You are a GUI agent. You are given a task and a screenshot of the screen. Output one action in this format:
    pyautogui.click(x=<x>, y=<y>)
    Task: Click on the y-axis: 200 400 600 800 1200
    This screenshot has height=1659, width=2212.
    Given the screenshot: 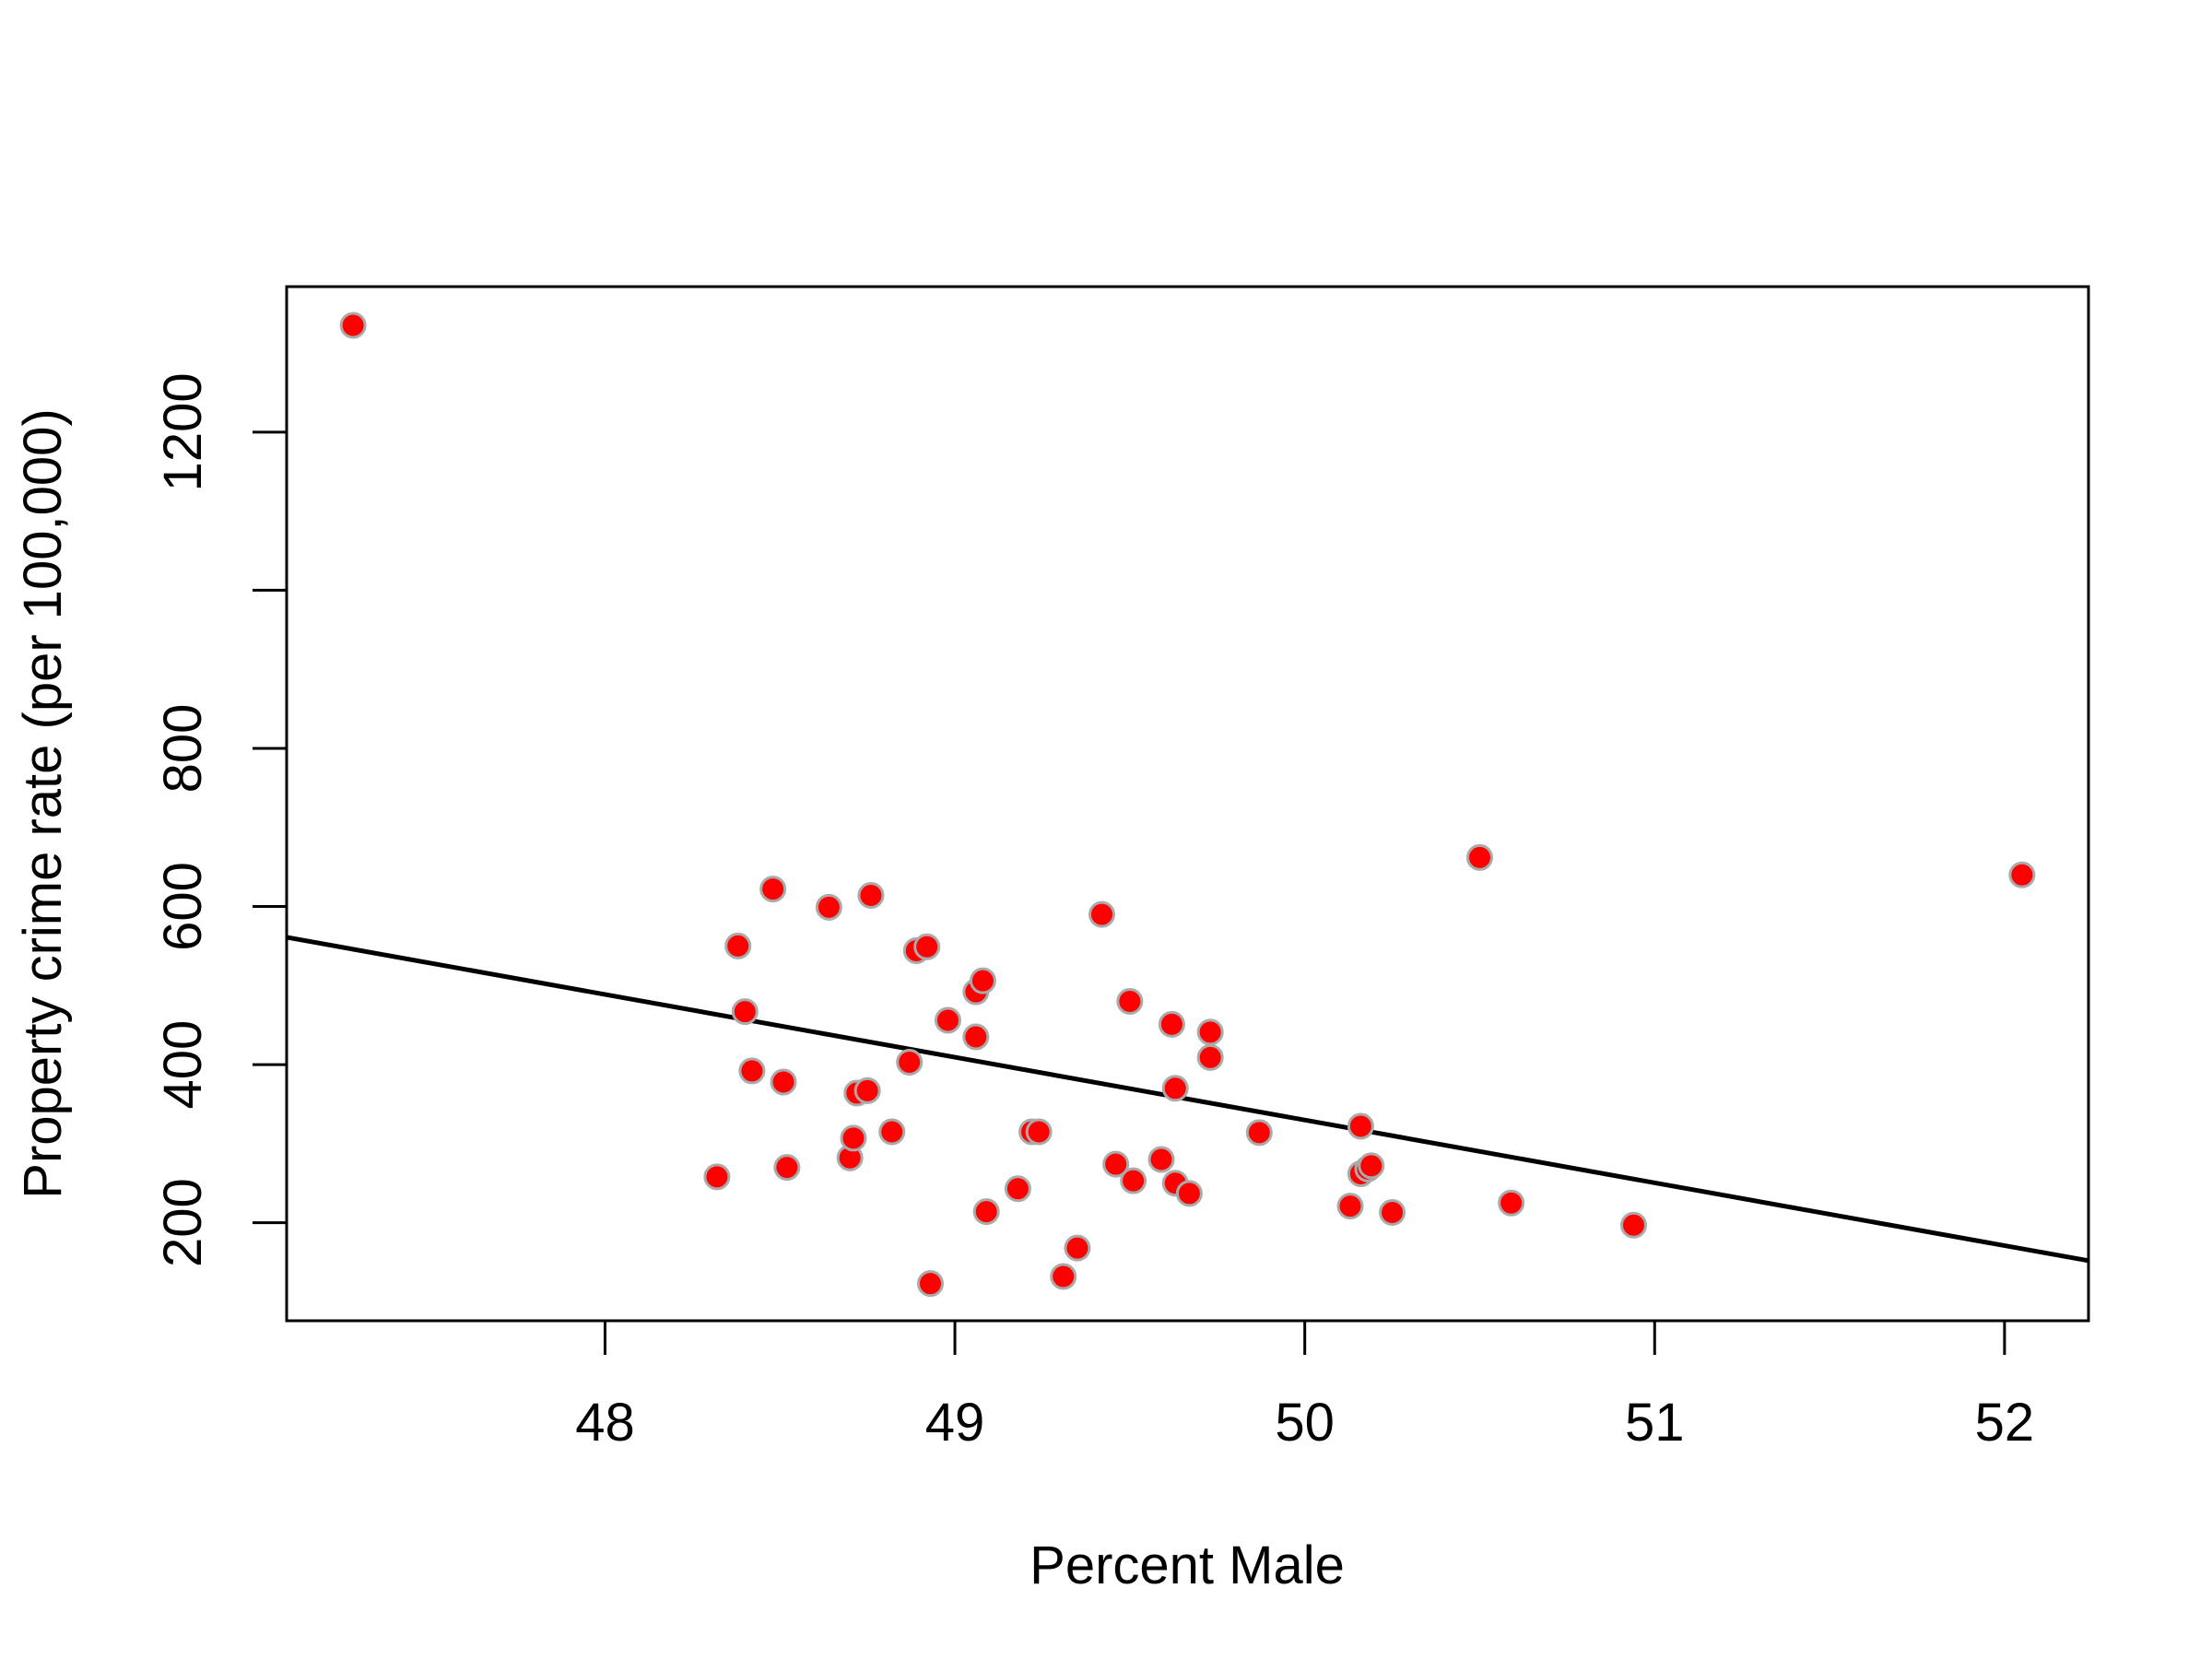 What is the action you would take?
    pyautogui.click(x=220, y=819)
    